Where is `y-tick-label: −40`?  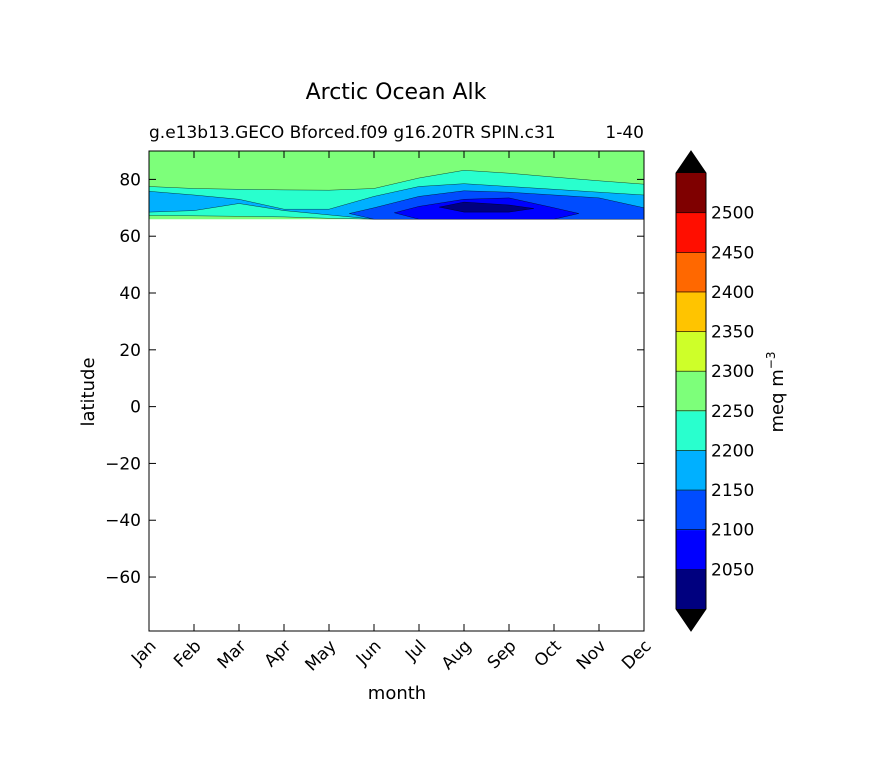 y-tick-label: −40 is located at coordinates (123, 521).